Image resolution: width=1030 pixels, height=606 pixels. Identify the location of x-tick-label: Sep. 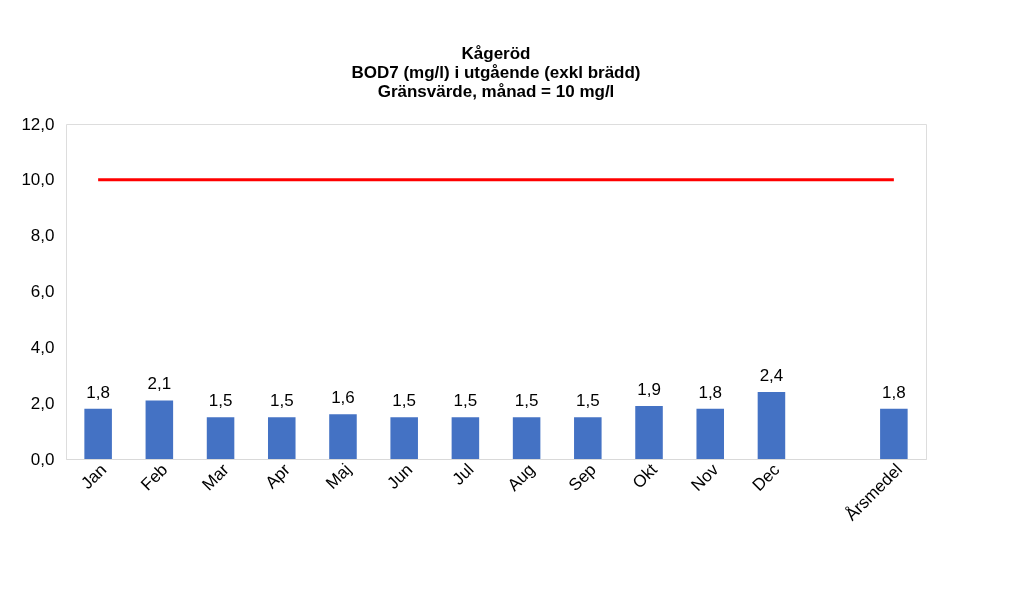
(582, 477).